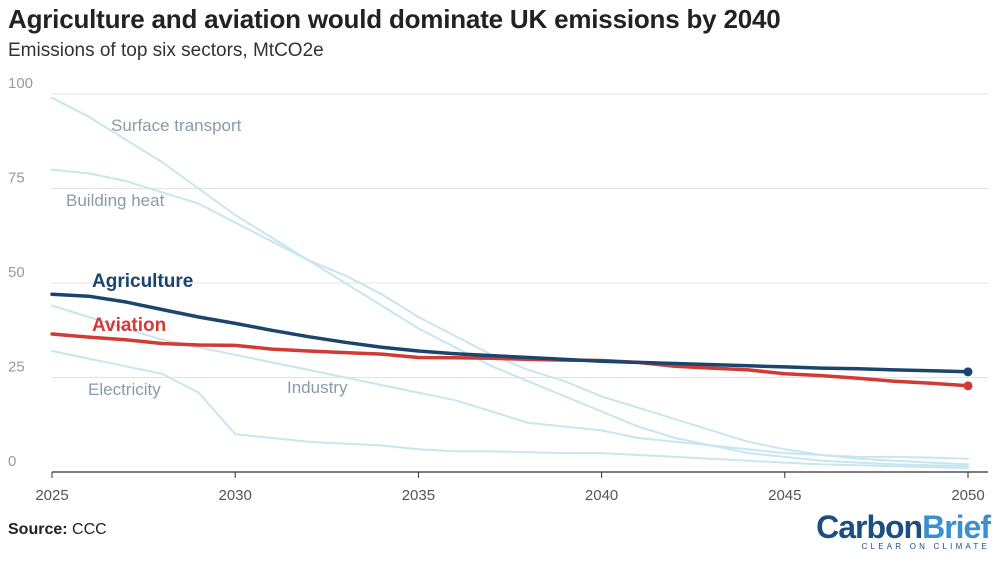 The image size is (1000, 571). I want to click on y-tick-label-25: 25, so click(16, 367).